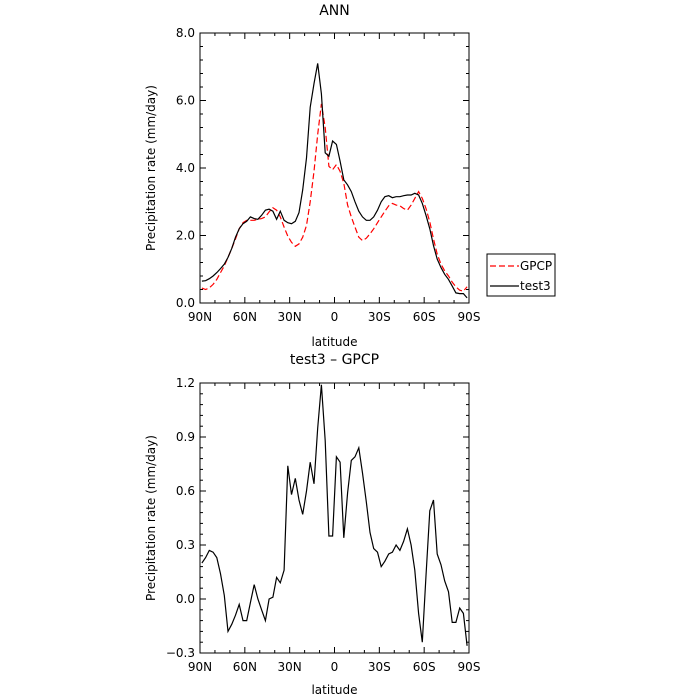 The width and height of the screenshot is (700, 700). Describe the element at coordinates (185, 168) in the screenshot. I see `y-tick-label: 4.0` at that location.